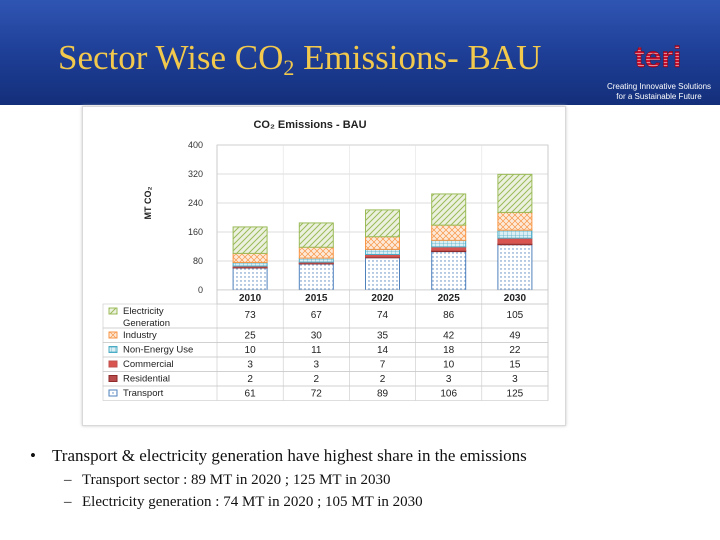  Describe the element at coordinates (383, 350) in the screenshot. I see `data-label: 14` at that location.